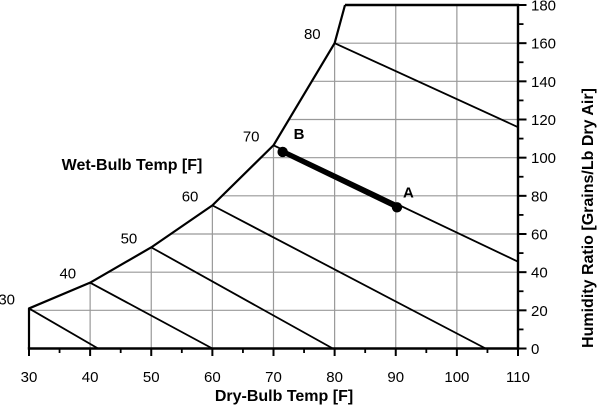 The height and width of the screenshot is (409, 600). Describe the element at coordinates (67, 274) in the screenshot. I see `wet-bulb-label-40: 40` at that location.